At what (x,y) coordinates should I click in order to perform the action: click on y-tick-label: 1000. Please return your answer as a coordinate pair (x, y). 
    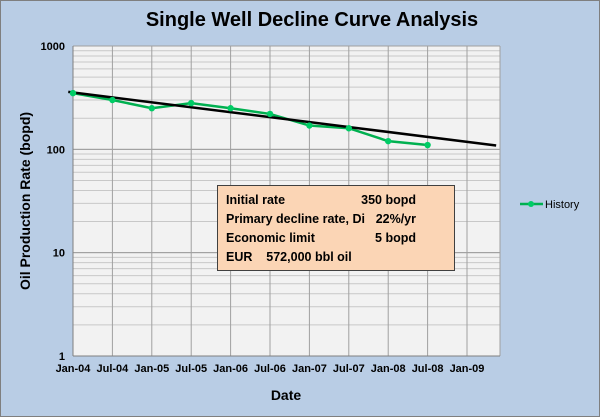
    Looking at the image, I should click on (53, 47).